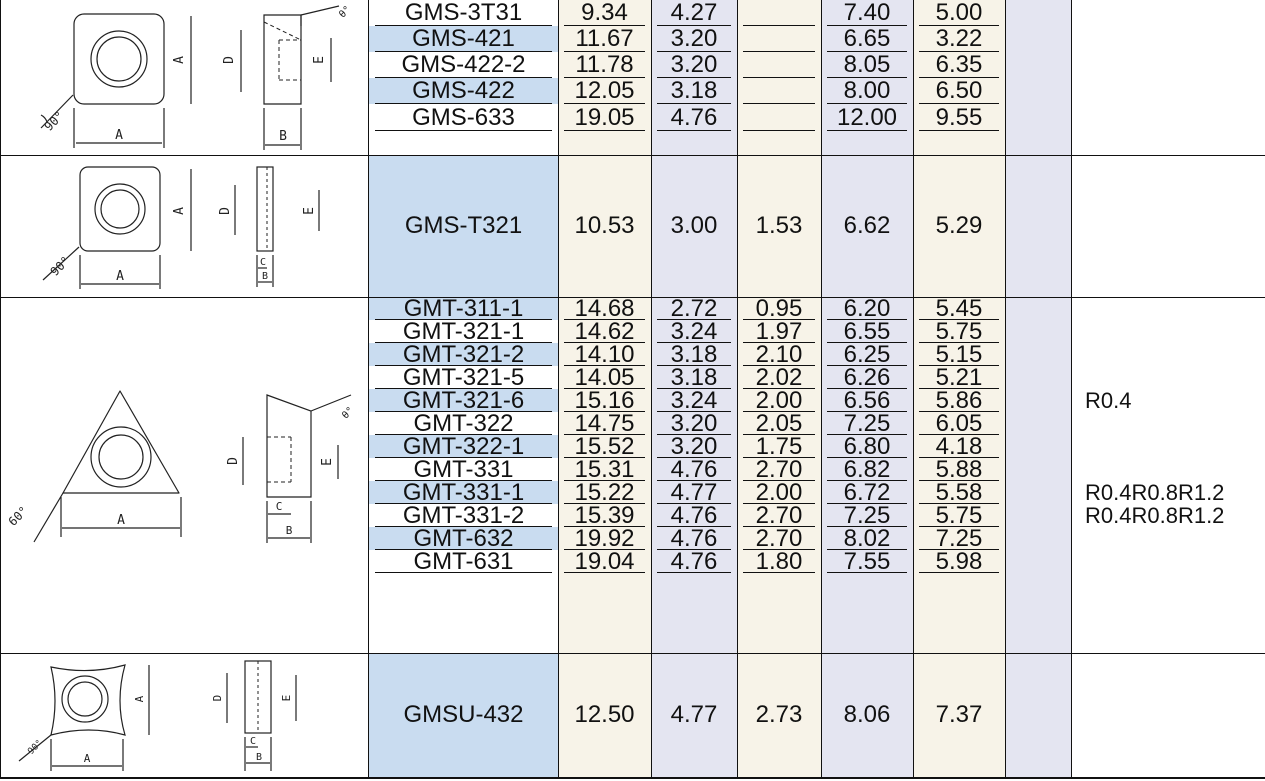 The height and width of the screenshot is (781, 1265). What do you see at coordinates (604, 90) in the screenshot?
I see `value-cell-a: 12.05` at bounding box center [604, 90].